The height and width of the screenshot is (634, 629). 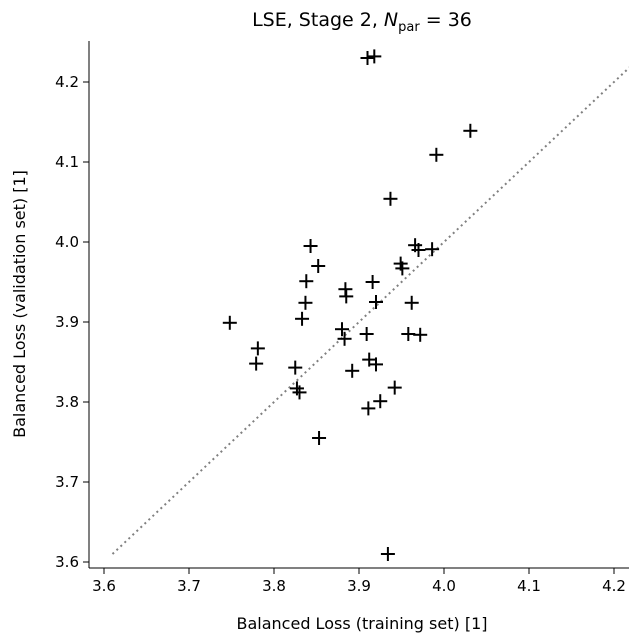 I want to click on y-tick-label: 3.9, so click(x=67, y=322).